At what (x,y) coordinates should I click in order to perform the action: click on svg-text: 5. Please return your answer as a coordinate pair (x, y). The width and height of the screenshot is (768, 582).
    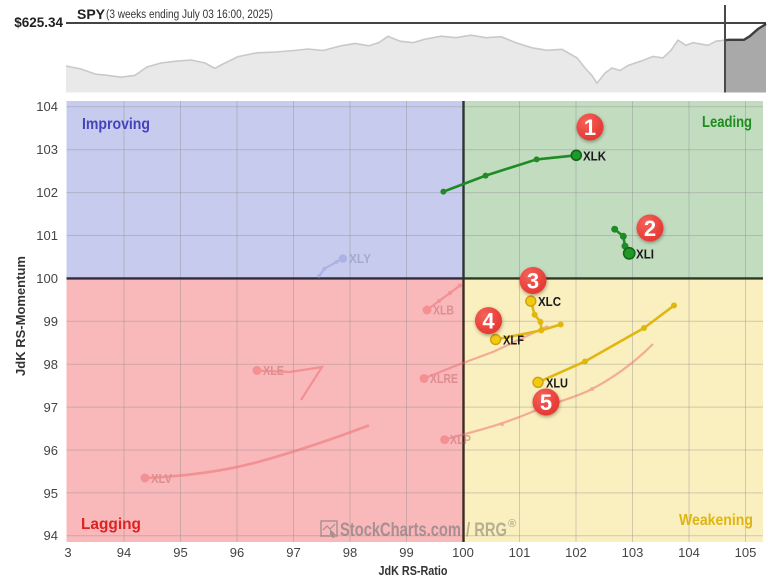
    Looking at the image, I should click on (546, 402).